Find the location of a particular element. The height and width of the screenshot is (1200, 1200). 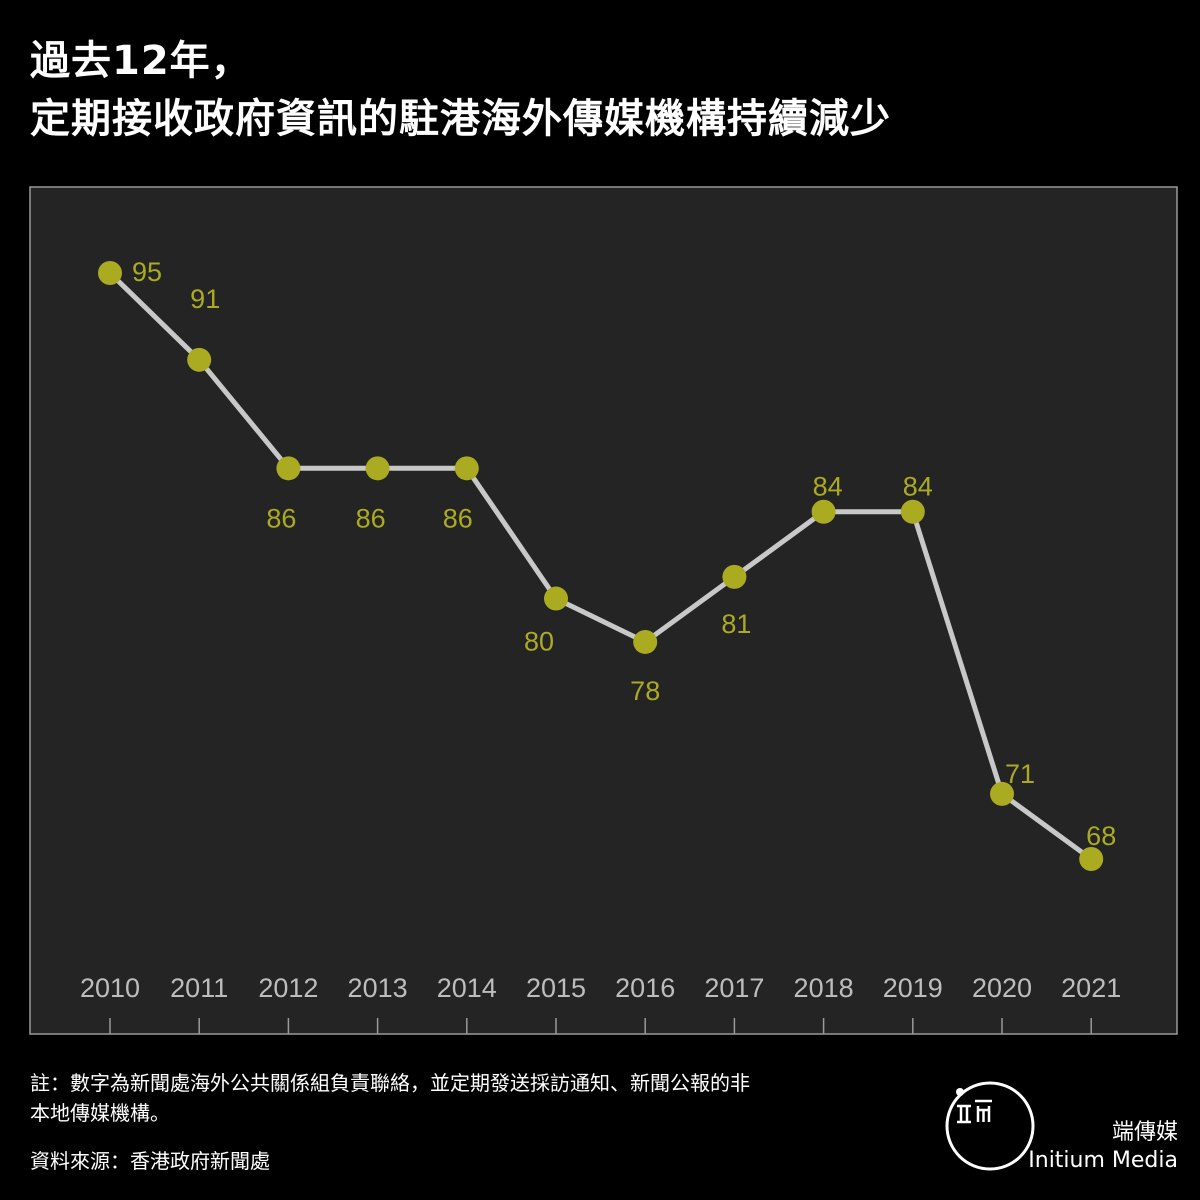

source-text: 資料來源：香港政府新聞處 is located at coordinates (150, 1161).